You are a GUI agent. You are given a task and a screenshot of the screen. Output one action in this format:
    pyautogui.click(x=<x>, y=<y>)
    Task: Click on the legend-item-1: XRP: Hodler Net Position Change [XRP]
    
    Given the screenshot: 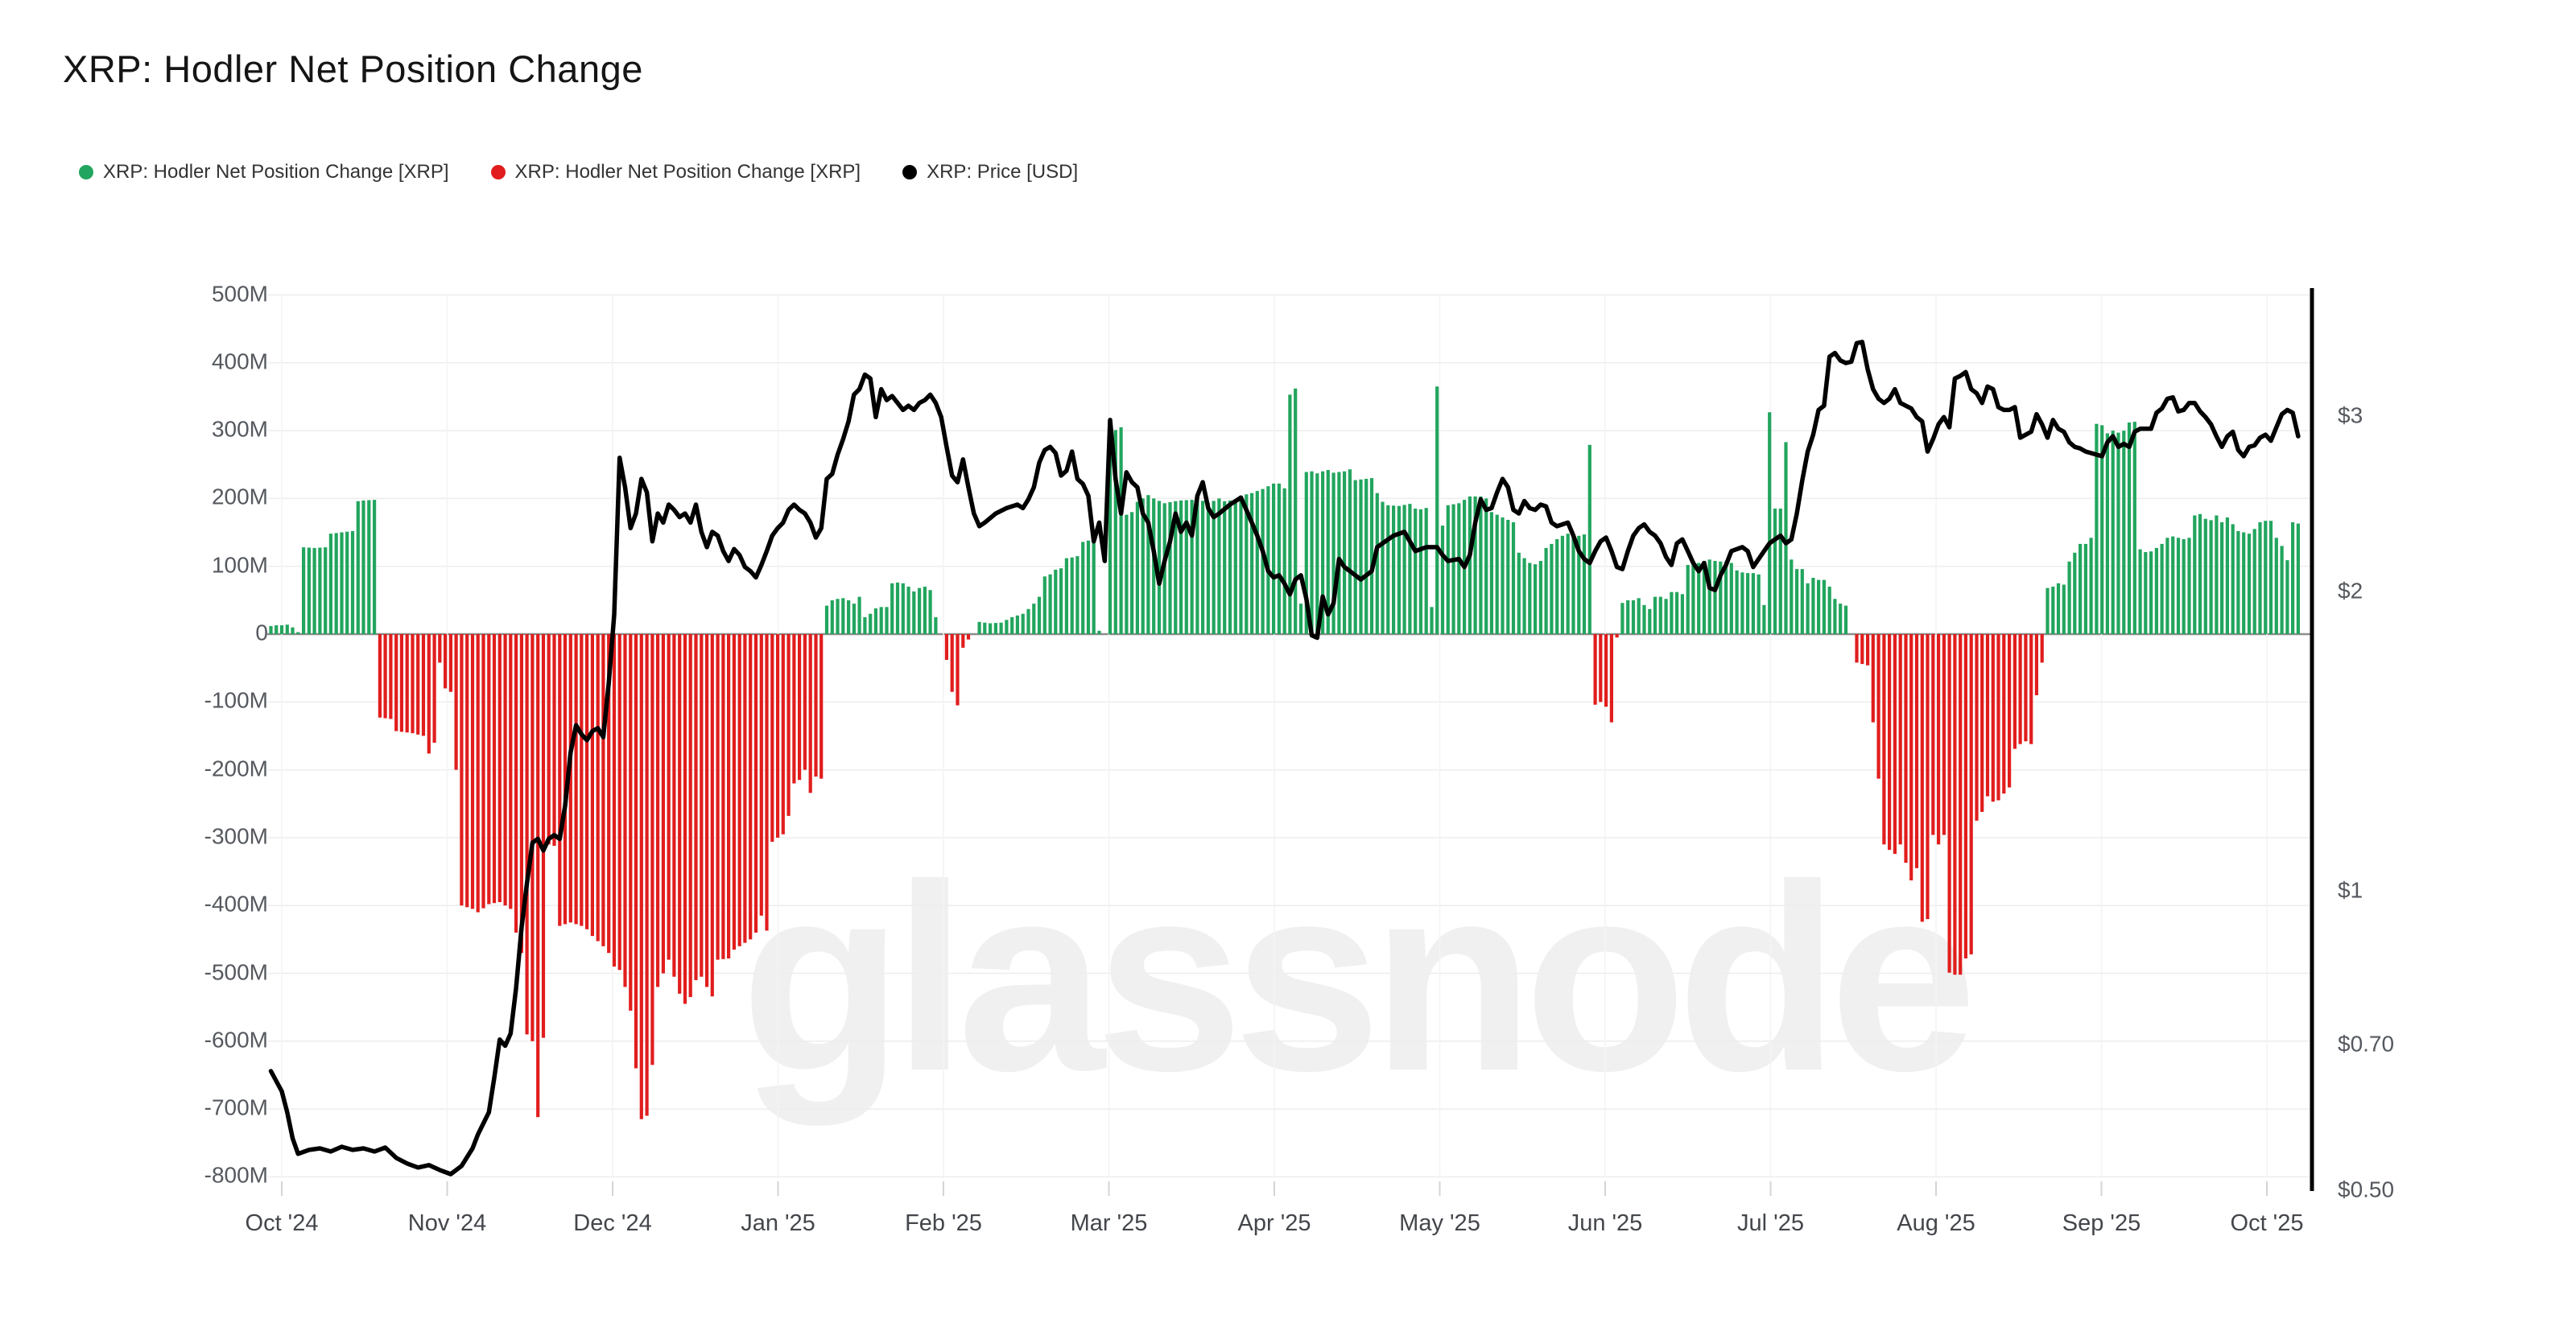 What is the action you would take?
    pyautogui.click(x=675, y=172)
    